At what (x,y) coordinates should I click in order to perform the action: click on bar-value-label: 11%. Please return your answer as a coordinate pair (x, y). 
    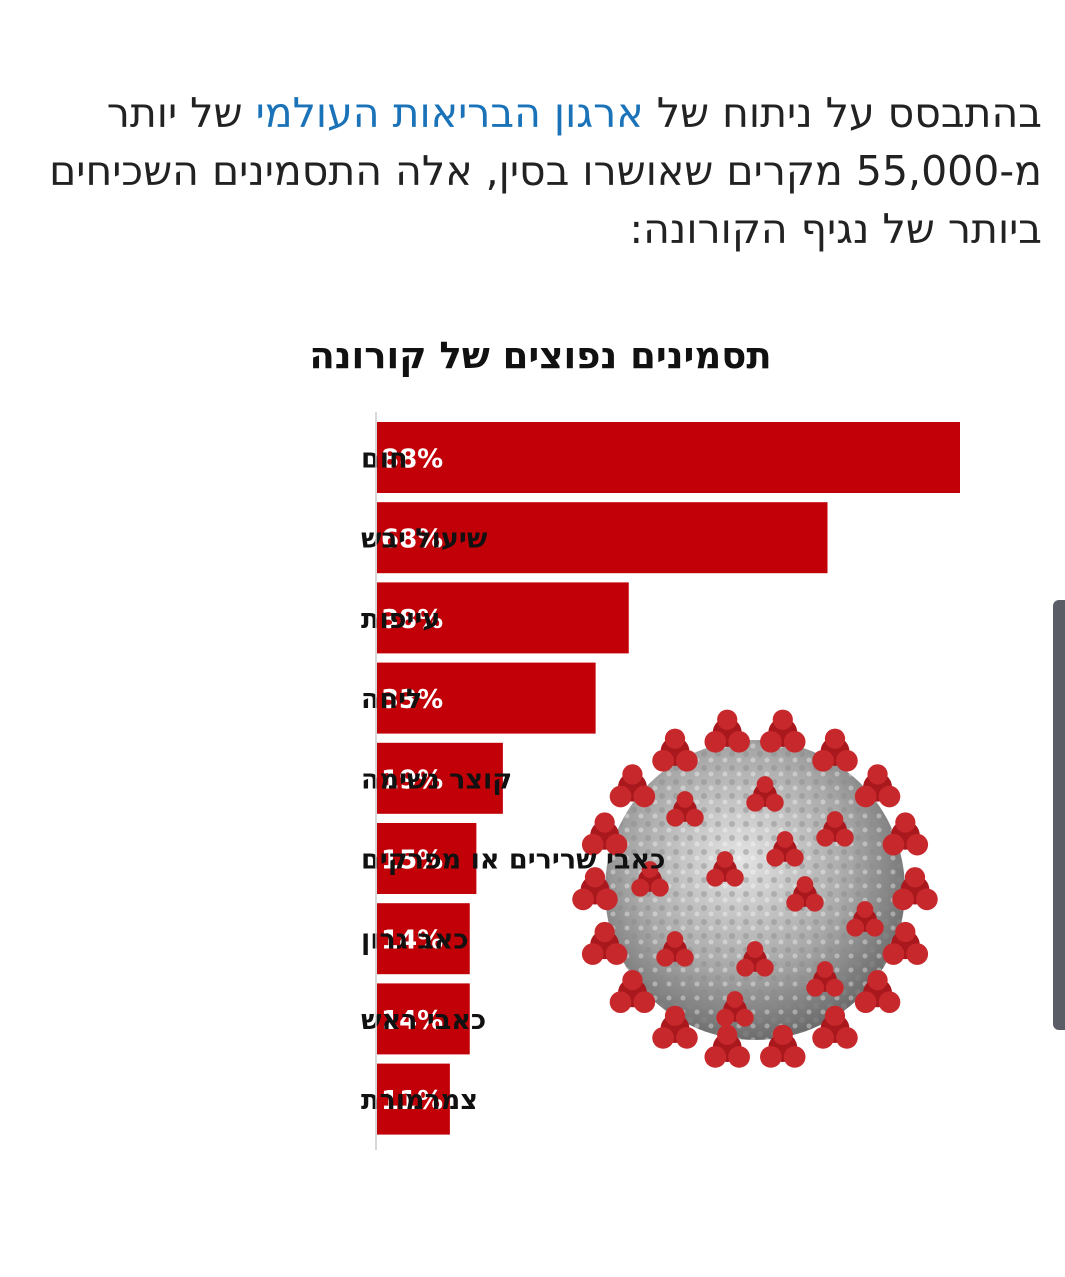
    Looking at the image, I should click on (412, 1101).